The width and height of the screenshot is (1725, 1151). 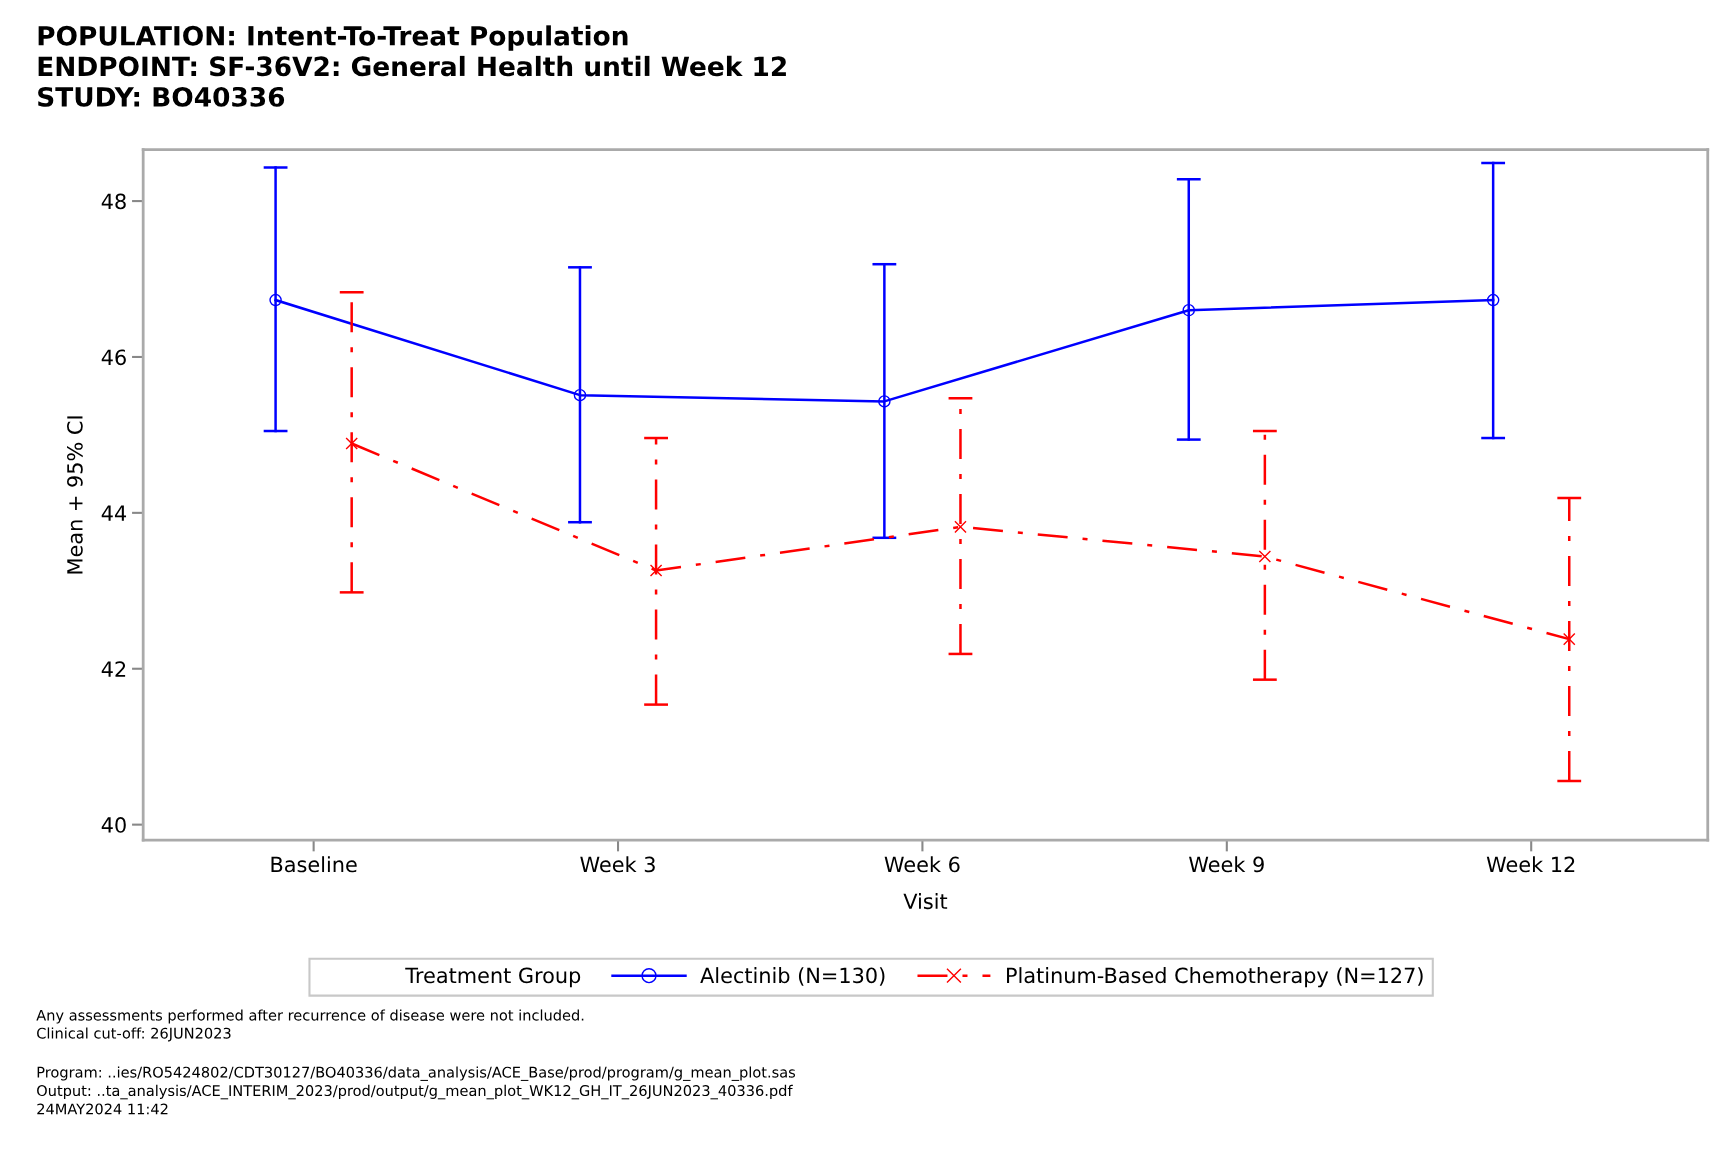 I want to click on legend-label: Platinum-Based Chemotherapy (N=127), so click(x=1215, y=977).